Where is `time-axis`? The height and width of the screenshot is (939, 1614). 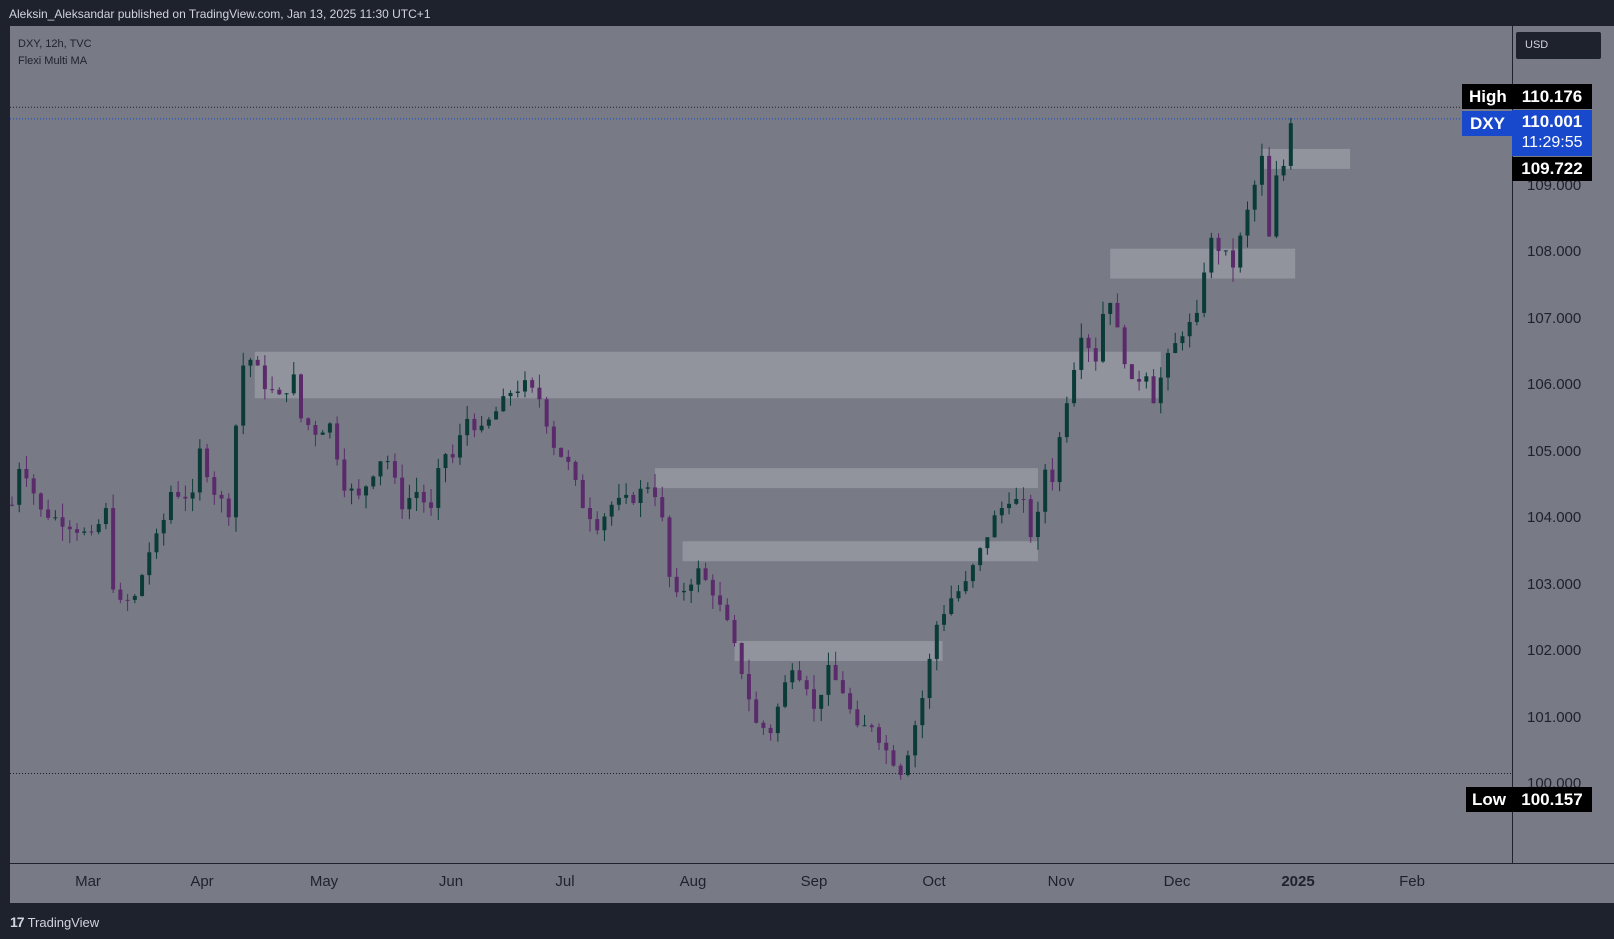 time-axis is located at coordinates (812, 883).